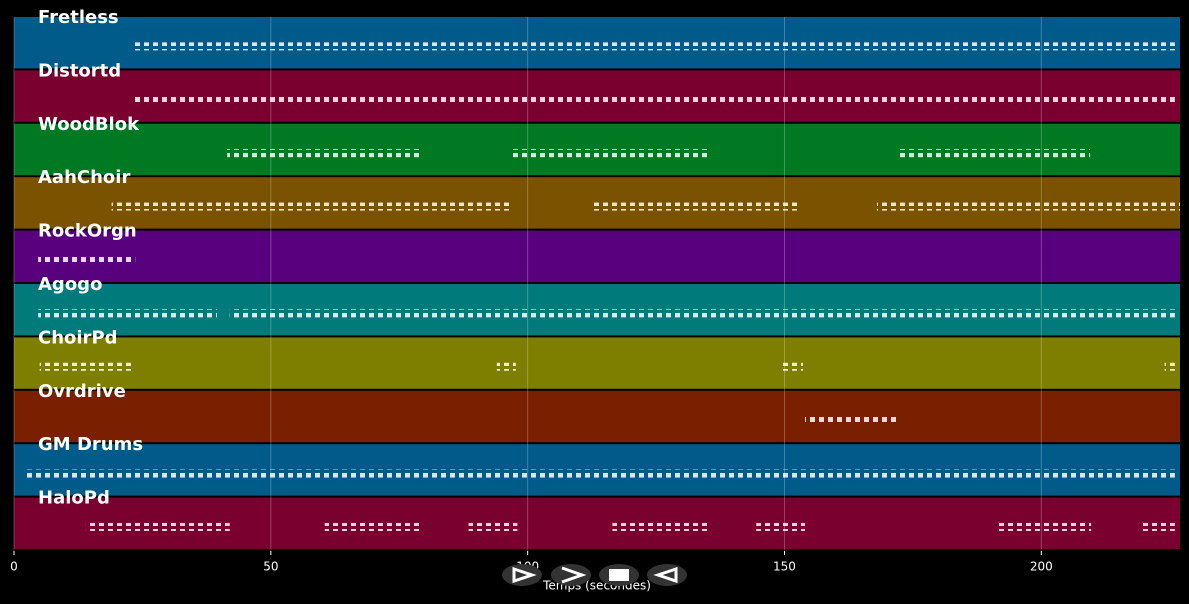 This screenshot has width=1189, height=604. Describe the element at coordinates (82, 391) in the screenshot. I see `track-name: Ovrdrive` at that location.